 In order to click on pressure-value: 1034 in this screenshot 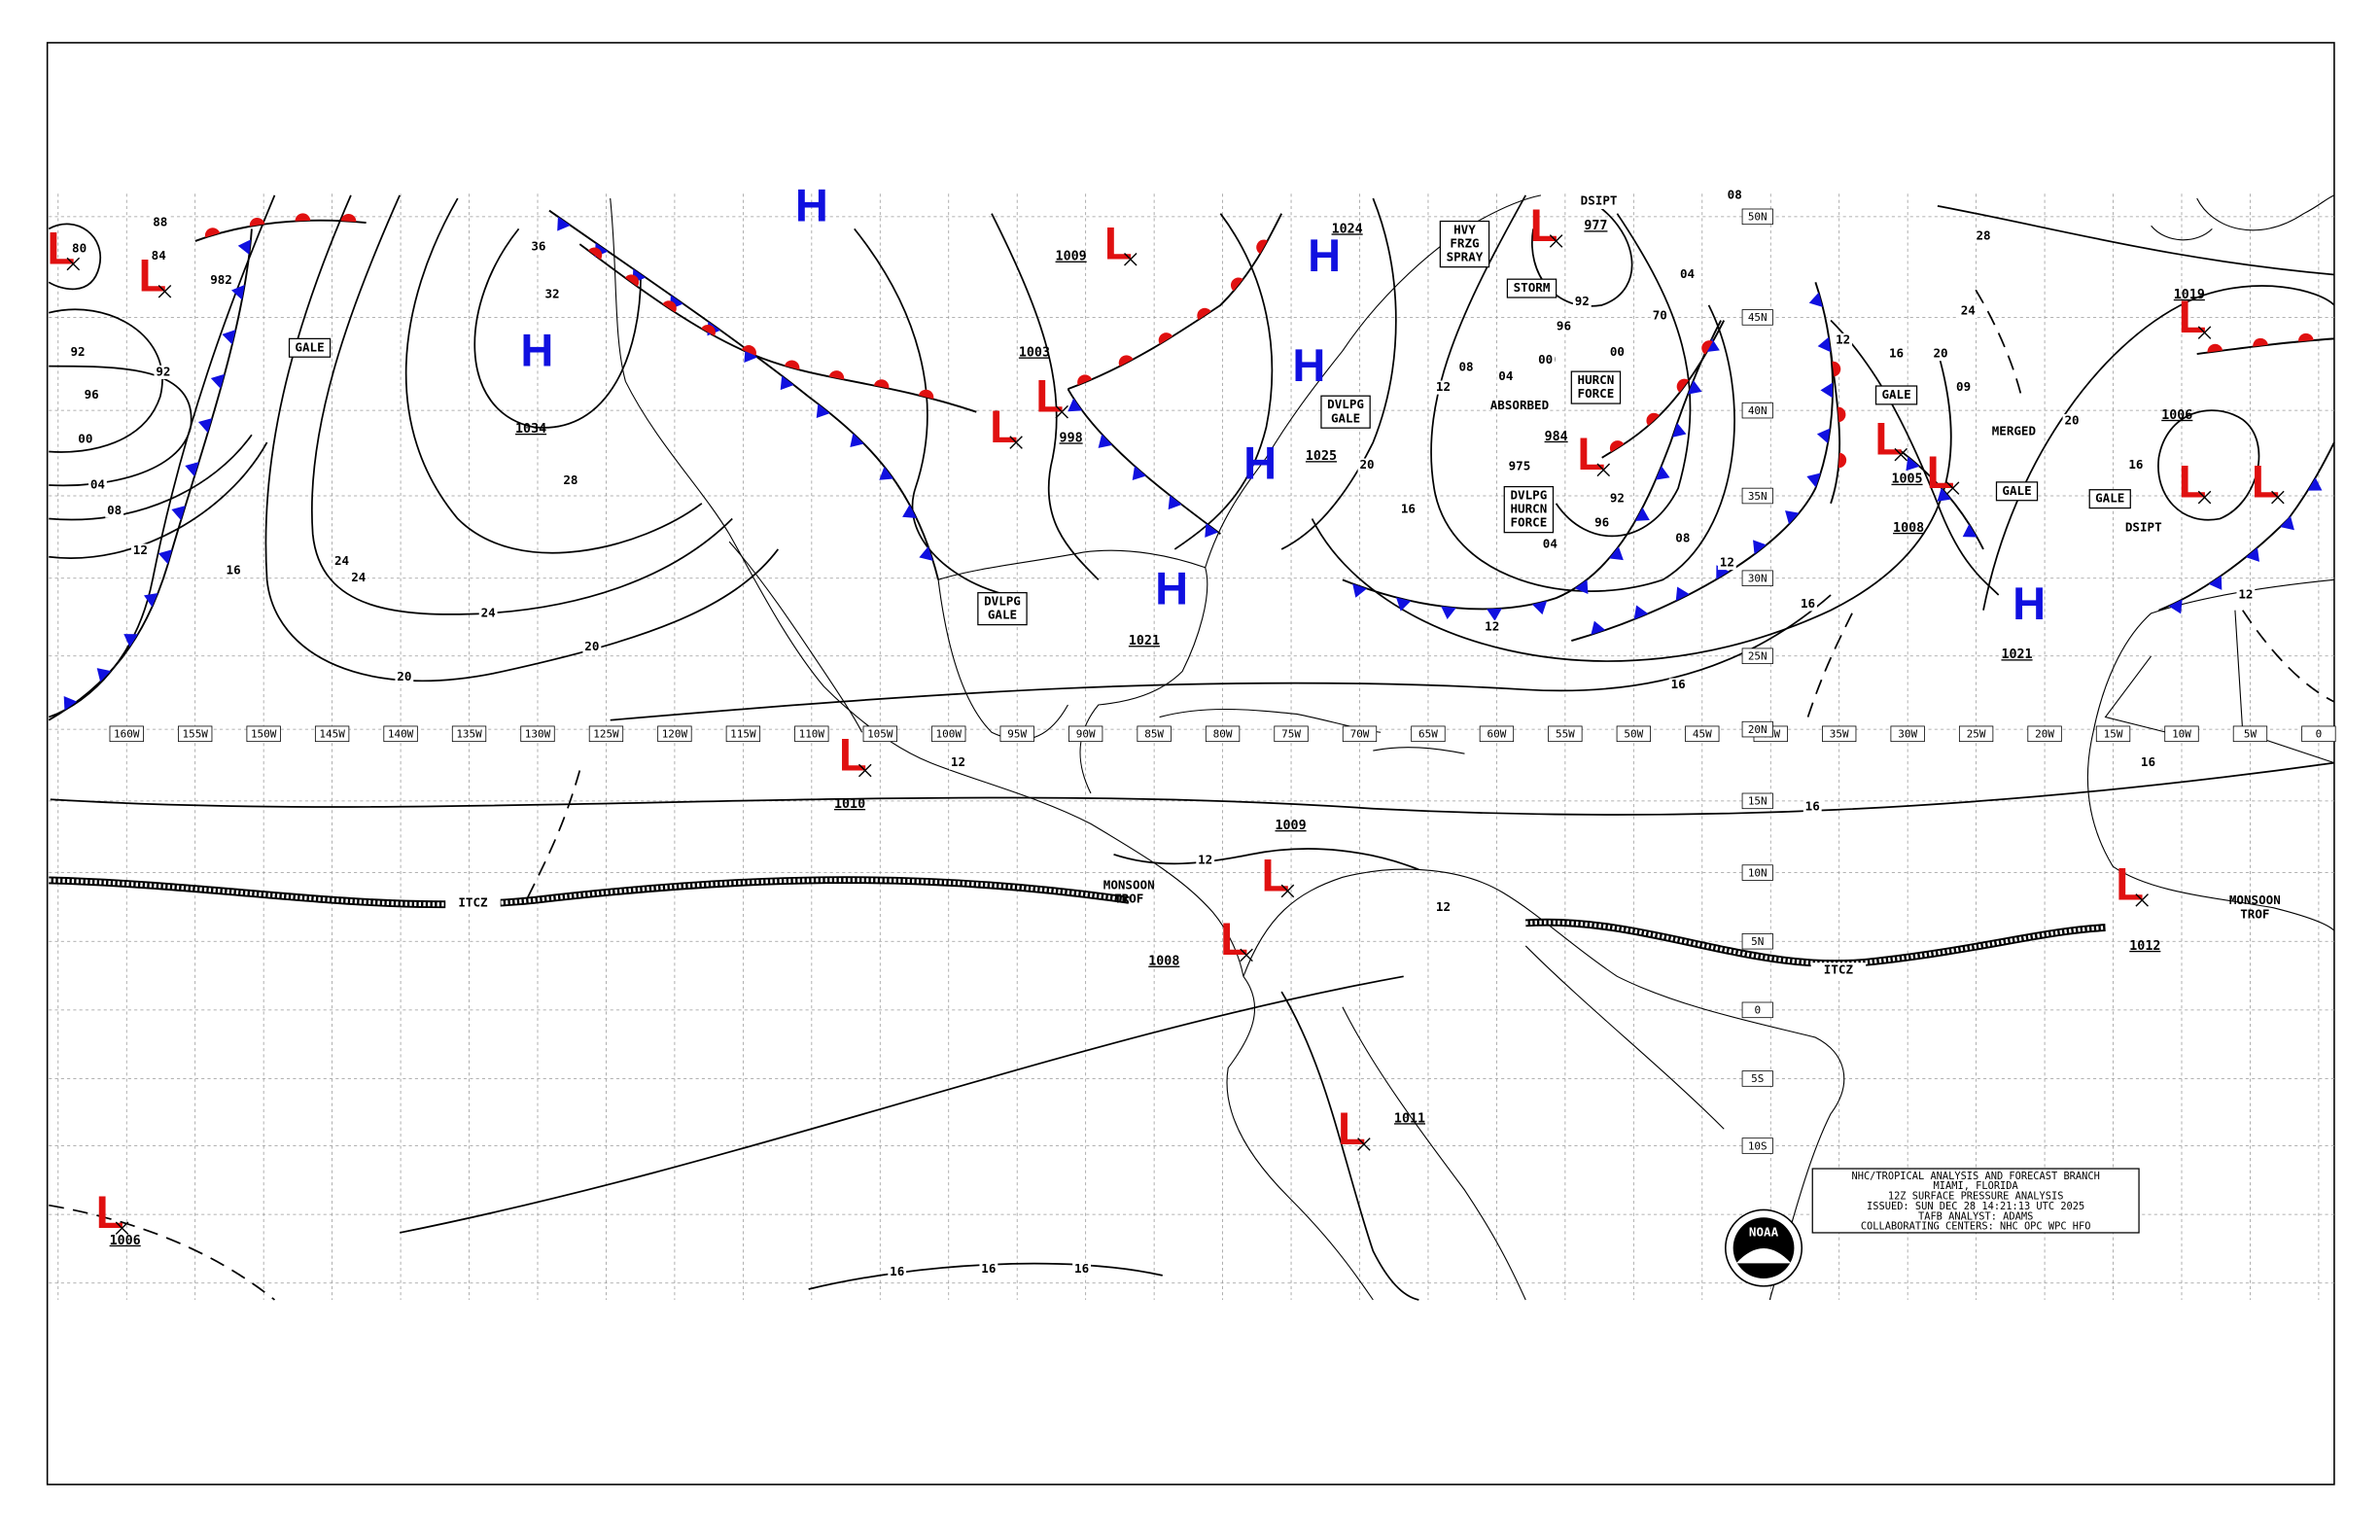, I will do `click(530, 429)`.